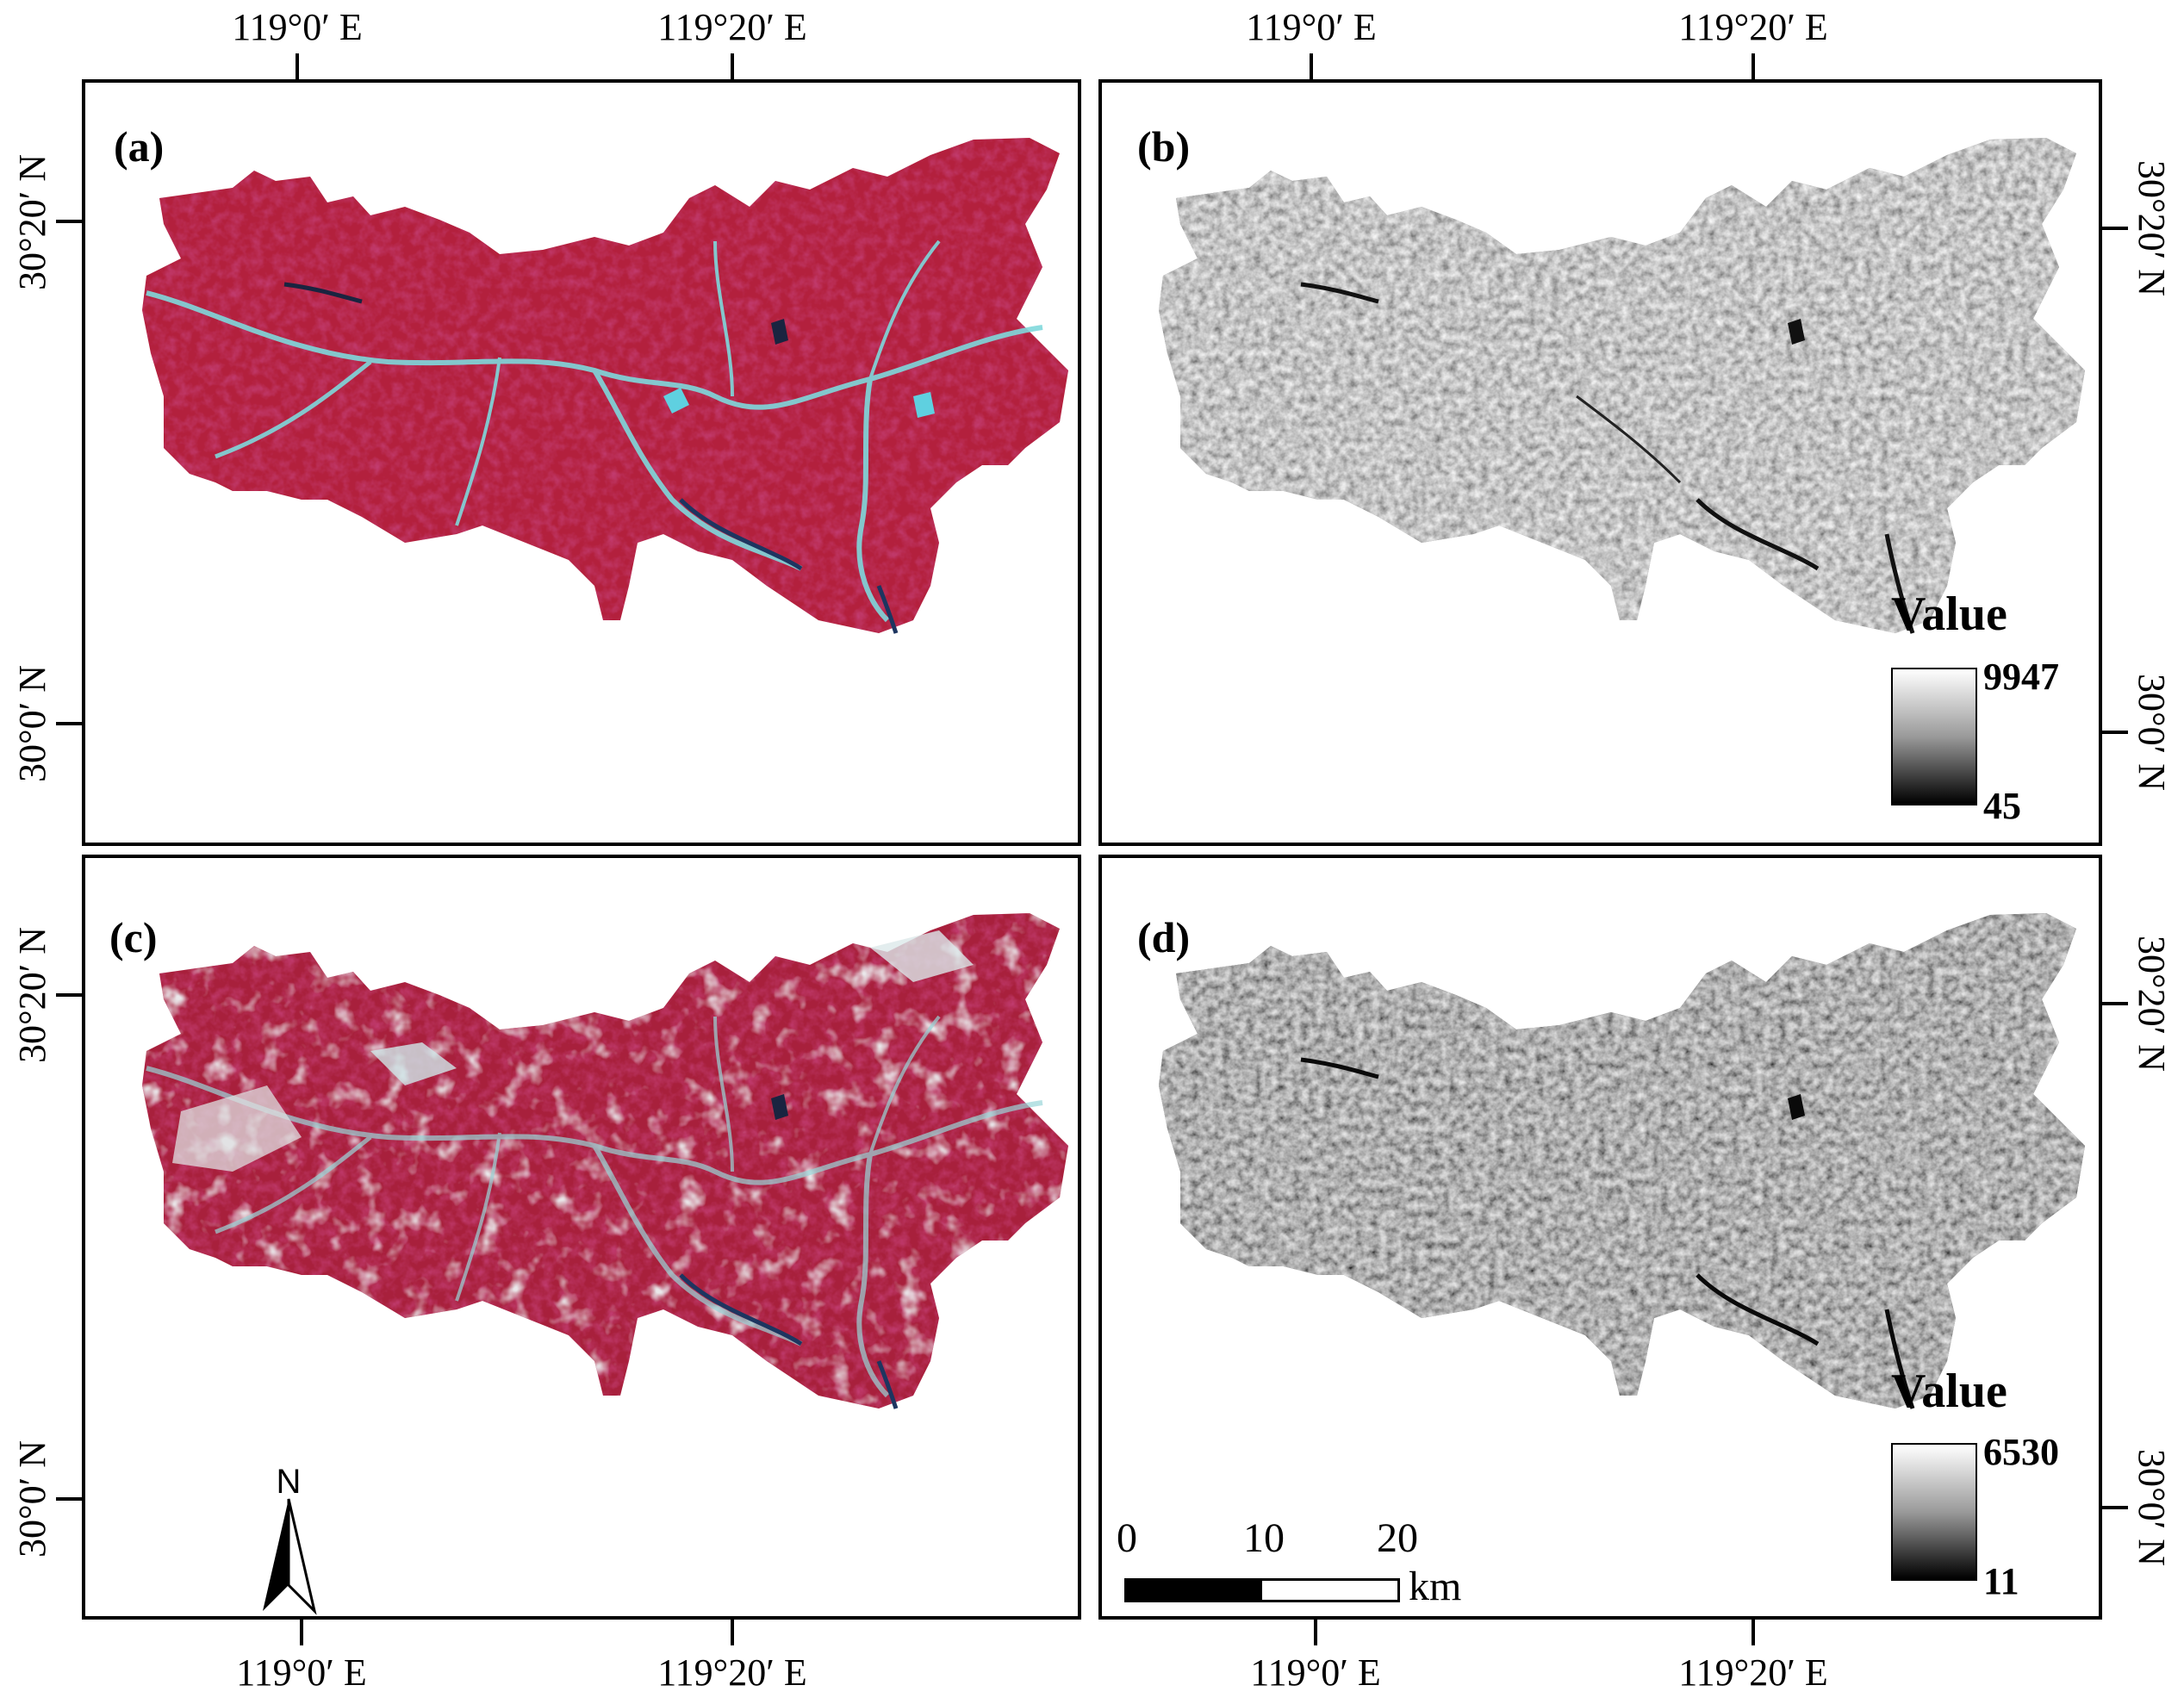  Describe the element at coordinates (1622, 386) in the screenshot. I see `panel-b-region` at that location.